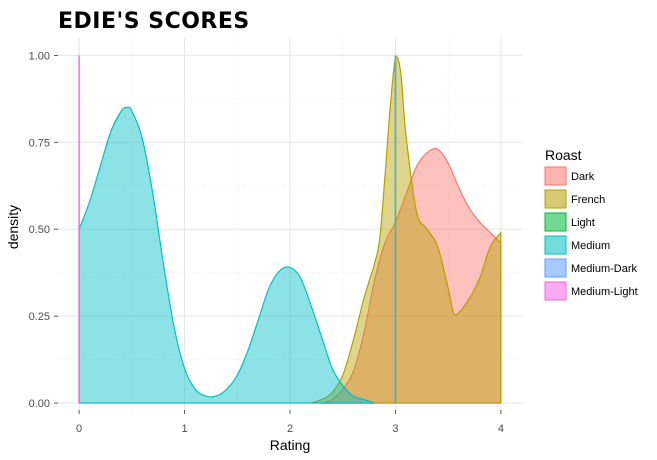  Describe the element at coordinates (604, 292) in the screenshot. I see `legend-label-medium-light: Medium-Light` at that location.